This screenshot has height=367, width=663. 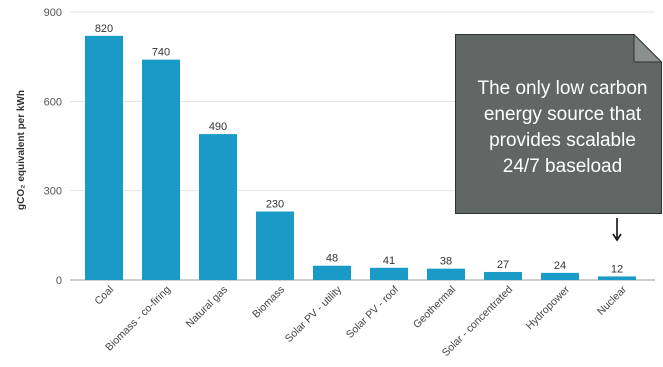 What do you see at coordinates (503, 265) in the screenshot?
I see `data-label: 27` at bounding box center [503, 265].